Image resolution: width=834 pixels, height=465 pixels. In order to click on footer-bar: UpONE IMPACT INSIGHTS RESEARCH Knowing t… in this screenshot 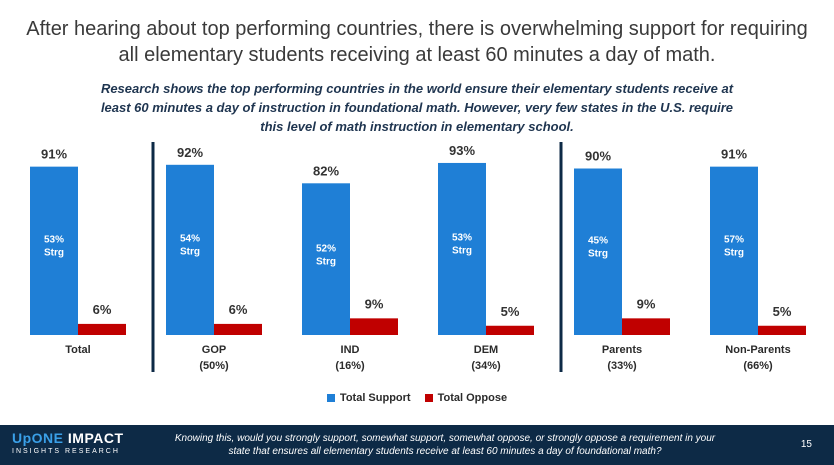, I will do `click(417, 445)`.